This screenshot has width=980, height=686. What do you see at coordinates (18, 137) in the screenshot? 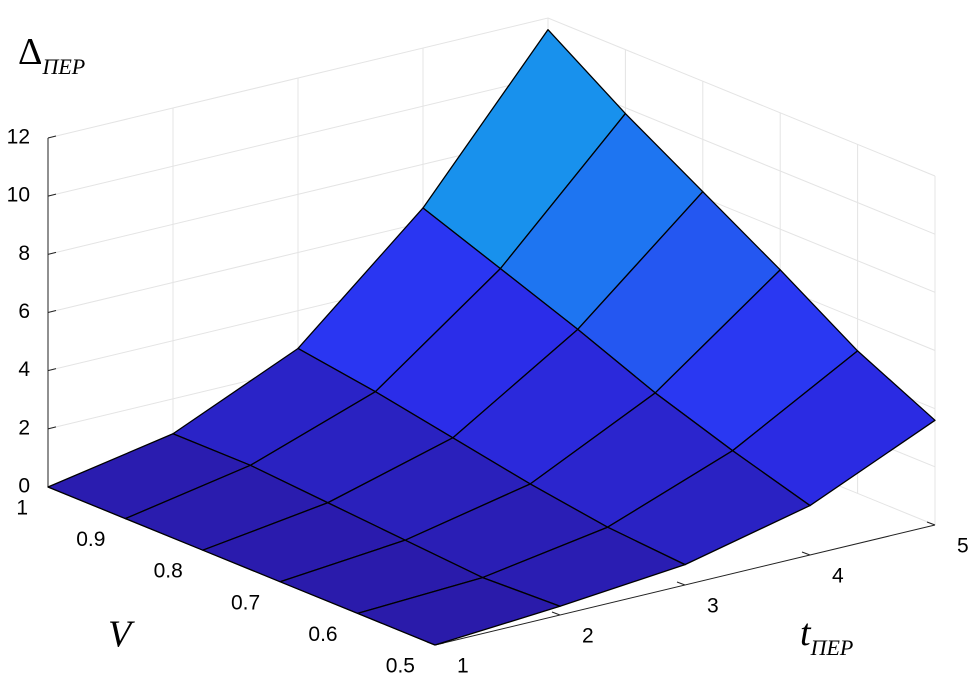
I see `z-tick-label: 12` at bounding box center [18, 137].